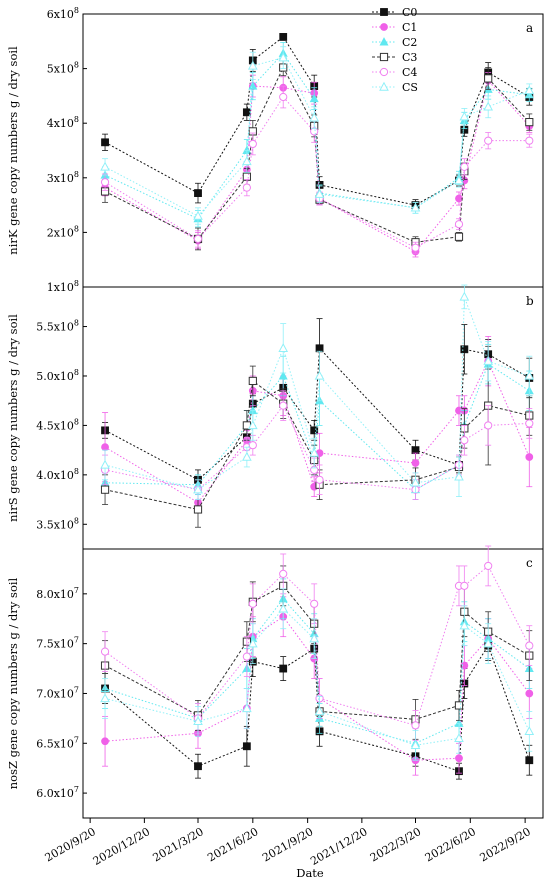 The width and height of the screenshot is (550, 884). Describe the element at coordinates (70, 844) in the screenshot. I see `x-tick-label: 2020/9/20` at that location.